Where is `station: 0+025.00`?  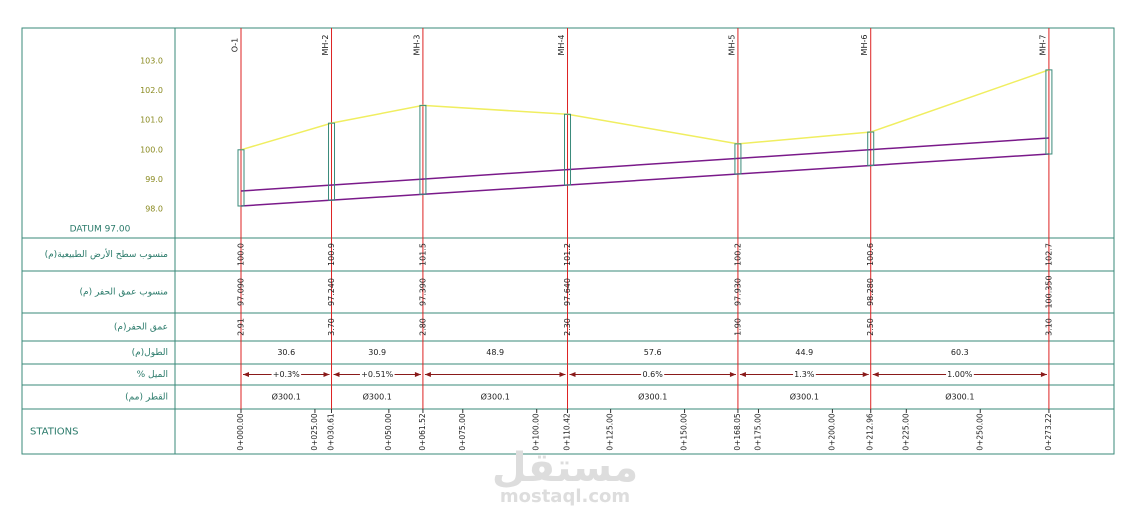 station: 0+025.00 is located at coordinates (314, 432).